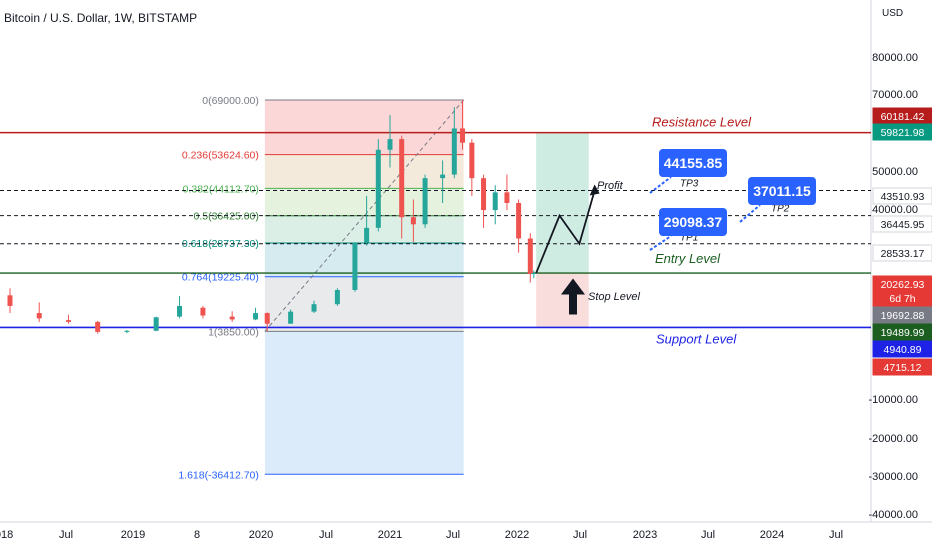 Image resolution: width=932 pixels, height=550 pixels. Describe the element at coordinates (689, 184) in the screenshot. I see `tp3-label: TP3` at that location.